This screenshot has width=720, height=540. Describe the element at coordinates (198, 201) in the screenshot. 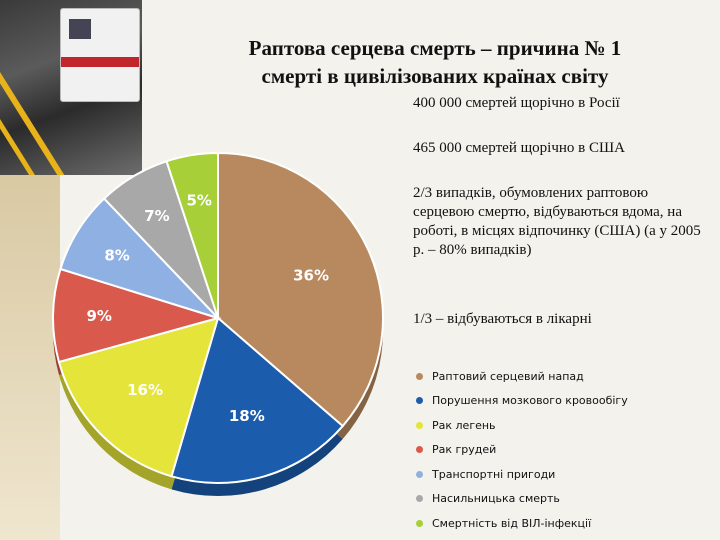

I see `slice-label-7: 5%` at that location.